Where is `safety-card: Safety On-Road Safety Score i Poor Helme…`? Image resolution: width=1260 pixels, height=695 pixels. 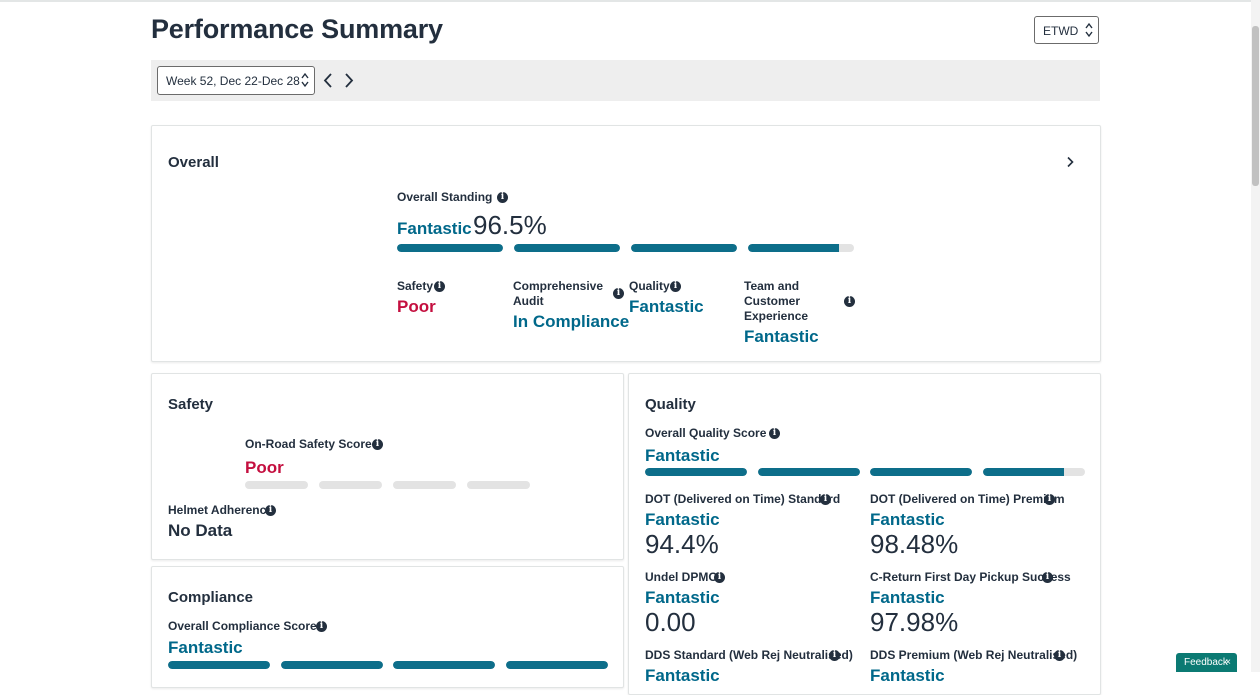 safety-card: Safety On-Road Safety Score i Poor Helme… is located at coordinates (387, 466).